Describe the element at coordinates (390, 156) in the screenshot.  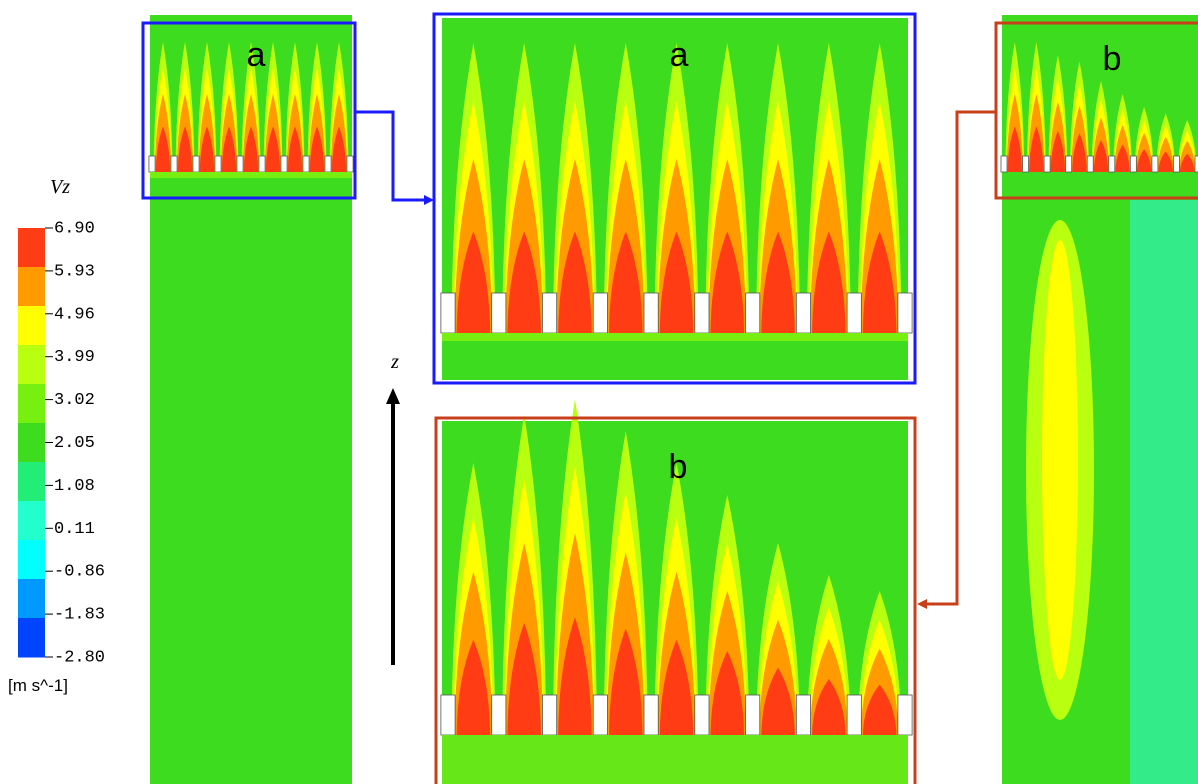
I see `connector-a` at that location.